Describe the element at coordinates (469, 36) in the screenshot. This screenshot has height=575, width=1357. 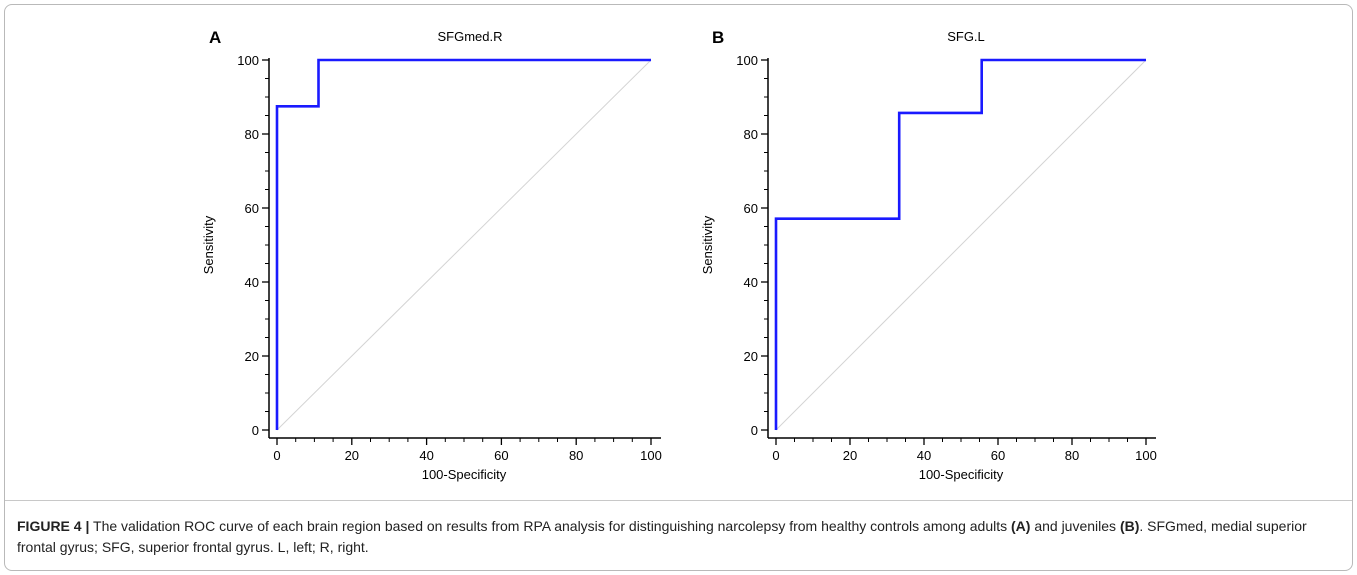
I see `chart-title: SFGmed.R` at that location.